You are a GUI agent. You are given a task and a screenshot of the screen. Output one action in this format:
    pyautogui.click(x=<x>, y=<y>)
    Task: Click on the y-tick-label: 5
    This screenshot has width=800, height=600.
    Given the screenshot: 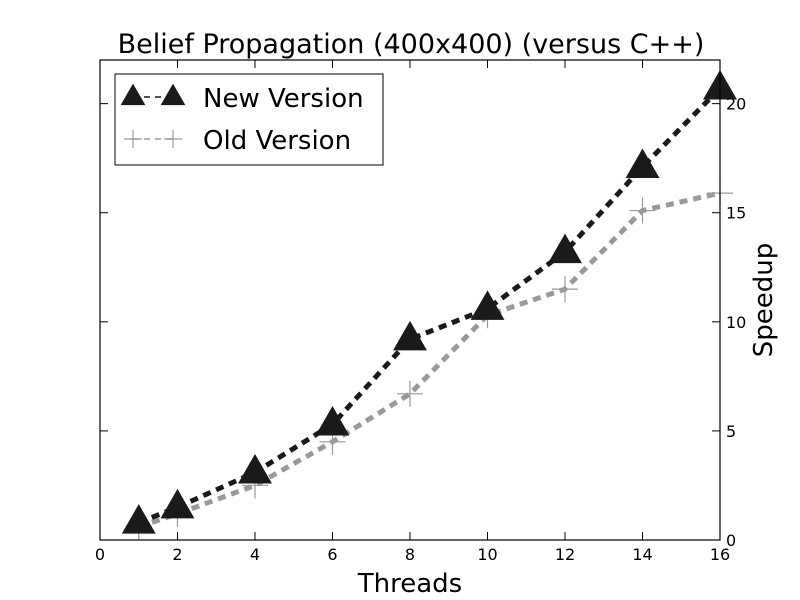 What is the action you would take?
    pyautogui.click(x=731, y=431)
    